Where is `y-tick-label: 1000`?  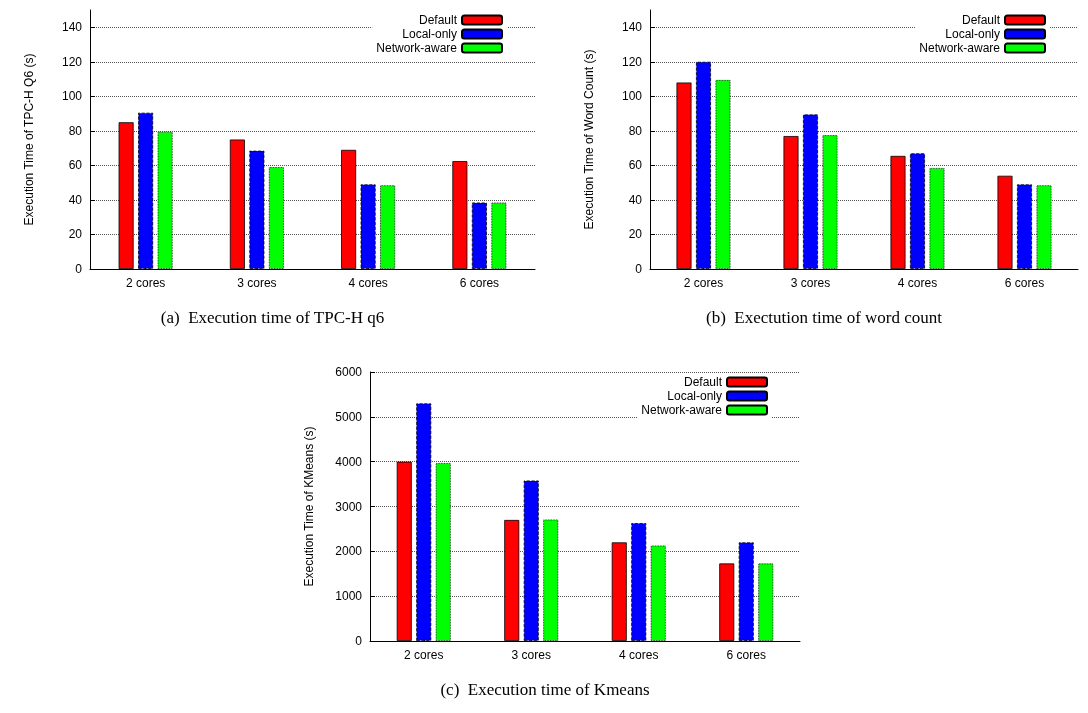
y-tick-label: 1000 is located at coordinates (349, 596).